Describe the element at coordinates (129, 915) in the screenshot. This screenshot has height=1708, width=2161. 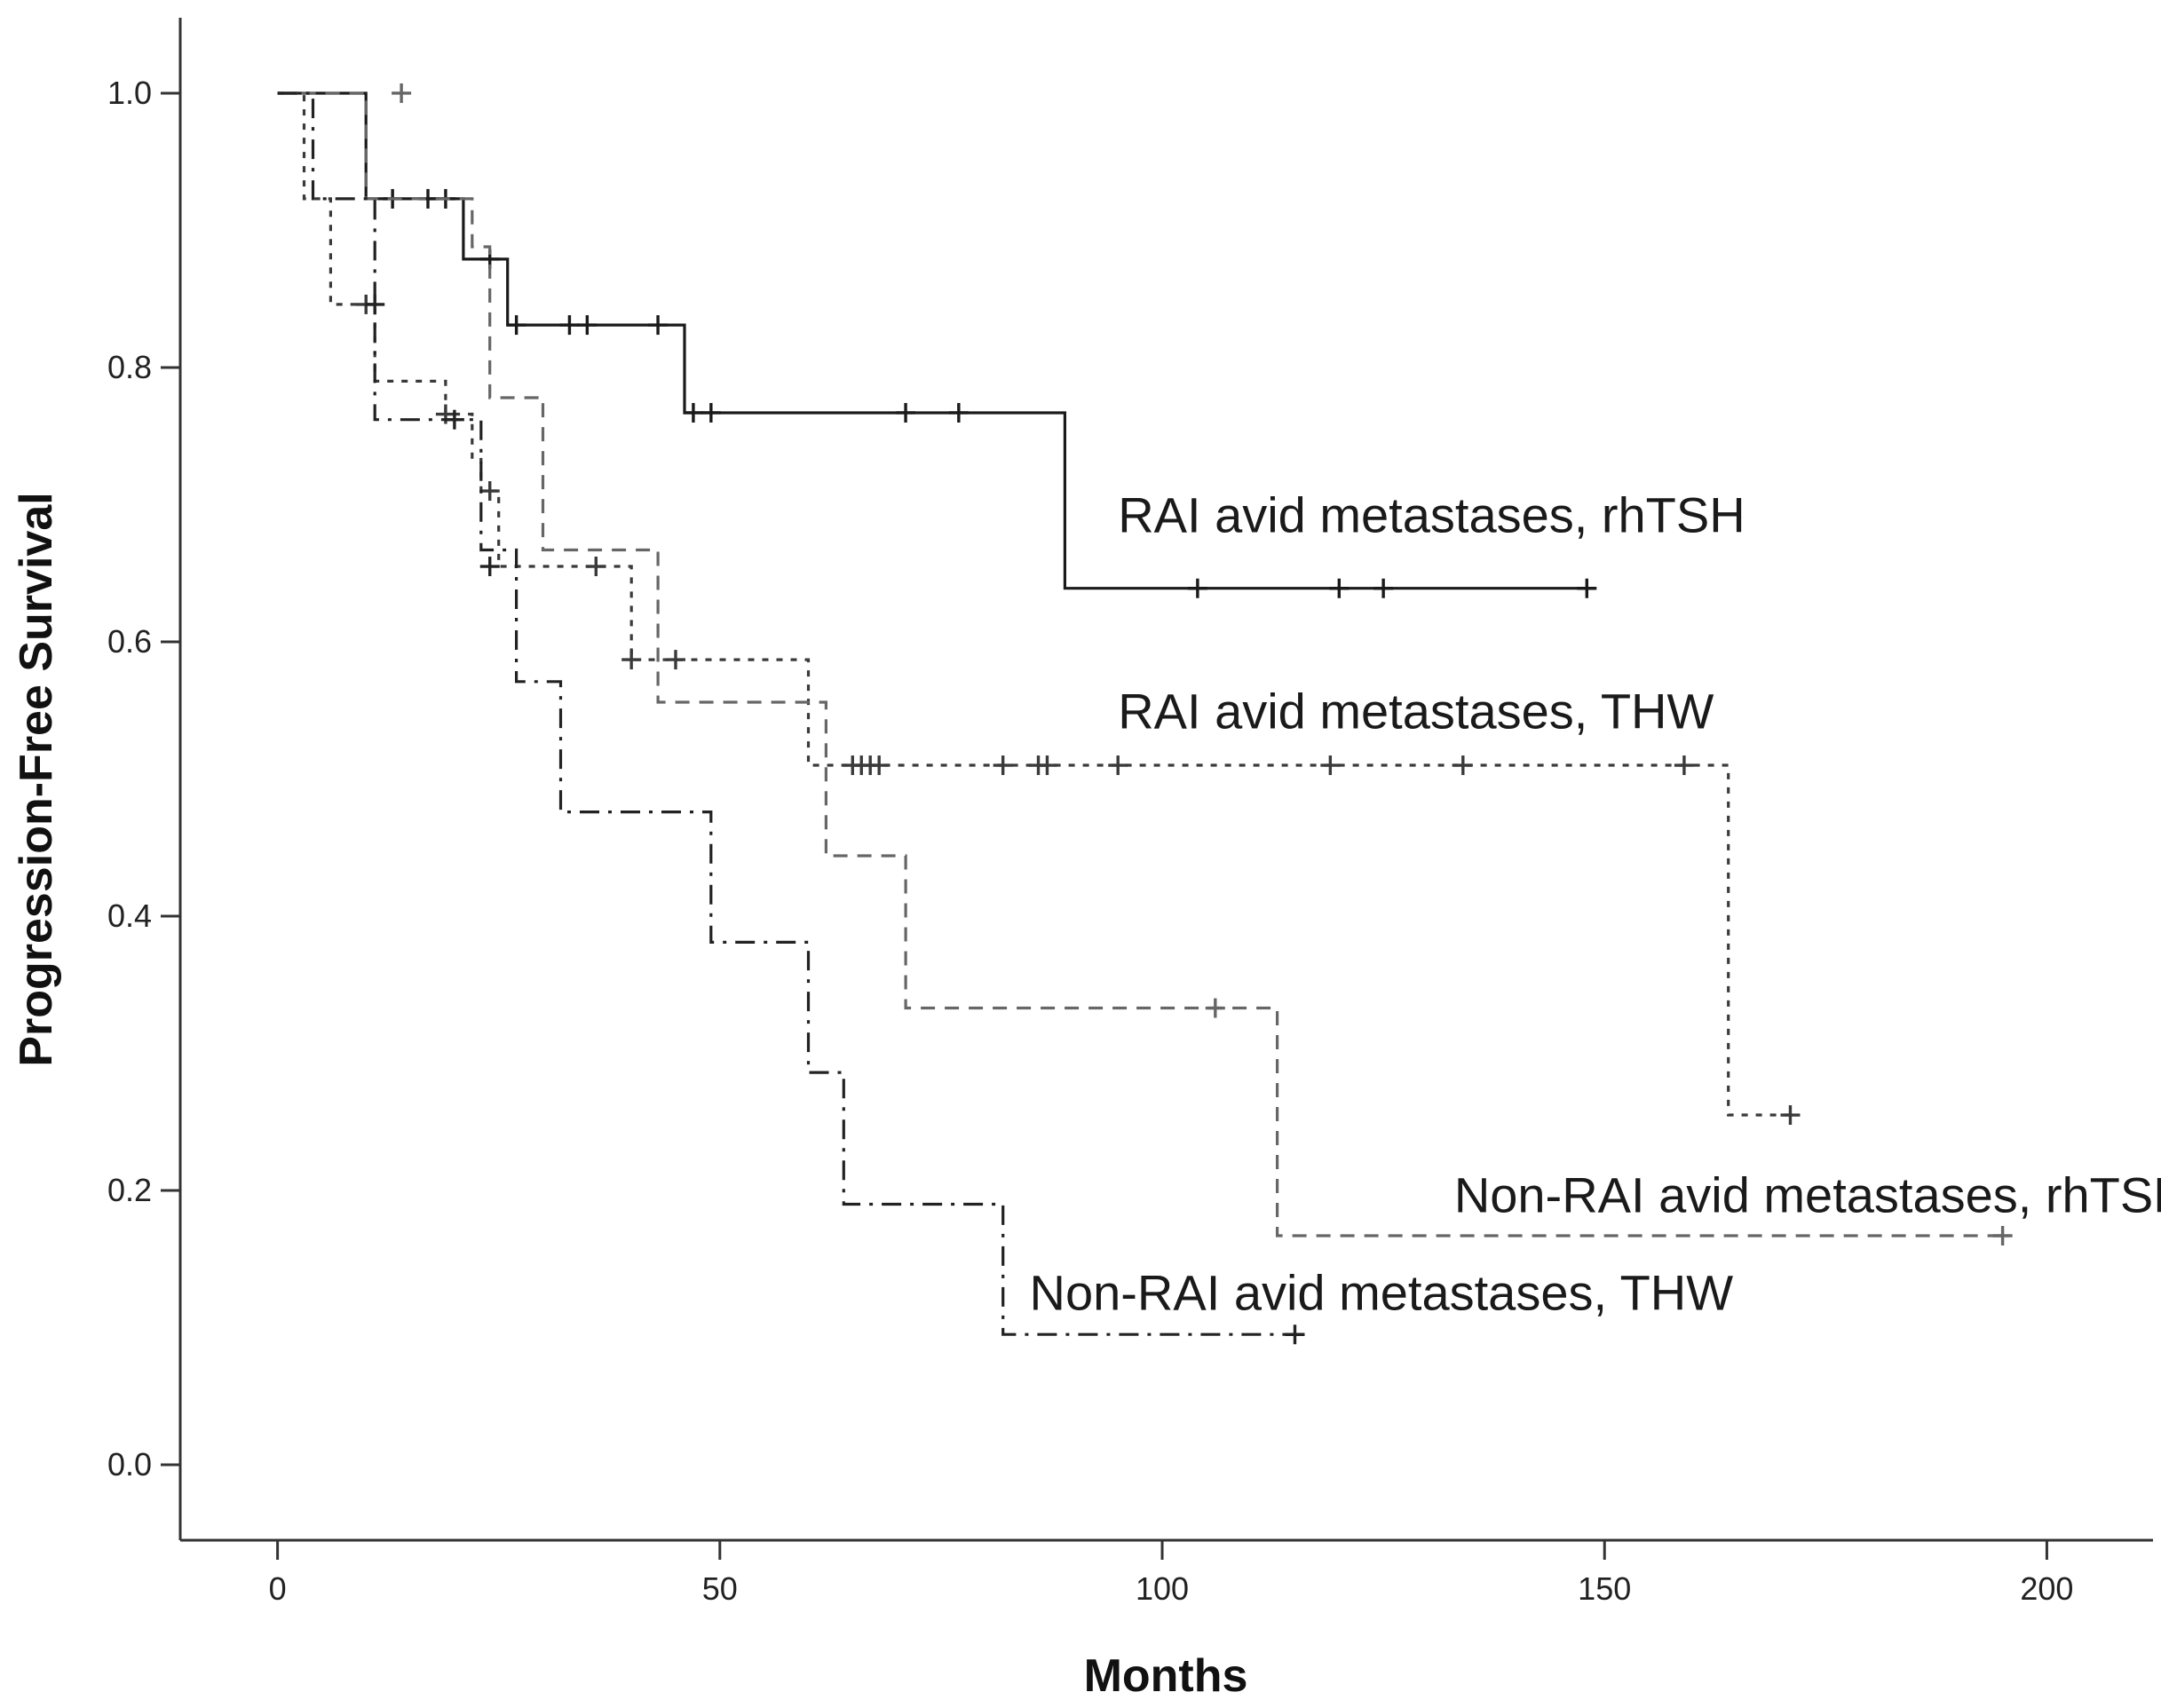
I see `y-tick-label: 0.4` at that location.